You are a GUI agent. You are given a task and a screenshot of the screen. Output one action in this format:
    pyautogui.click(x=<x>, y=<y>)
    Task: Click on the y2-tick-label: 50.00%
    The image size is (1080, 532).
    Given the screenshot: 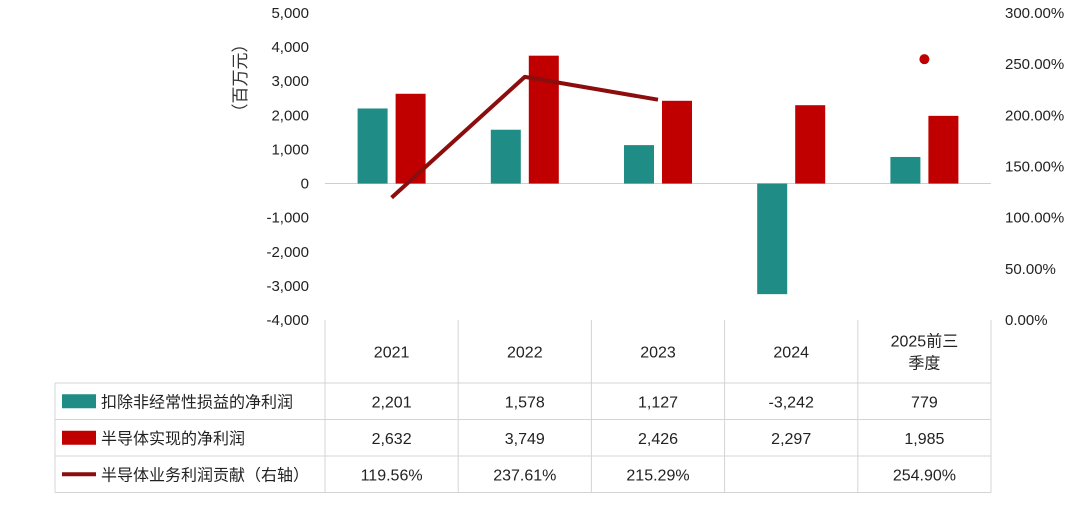 What is the action you would take?
    pyautogui.click(x=1030, y=269)
    